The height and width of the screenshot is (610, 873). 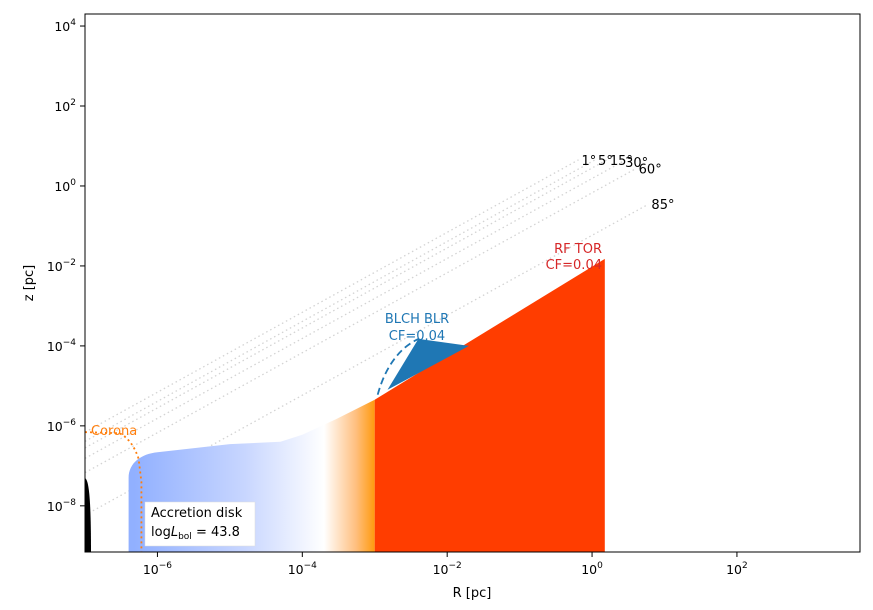 What do you see at coordinates (417, 319) in the screenshot?
I see `blr-label: BLCH BLR` at bounding box center [417, 319].